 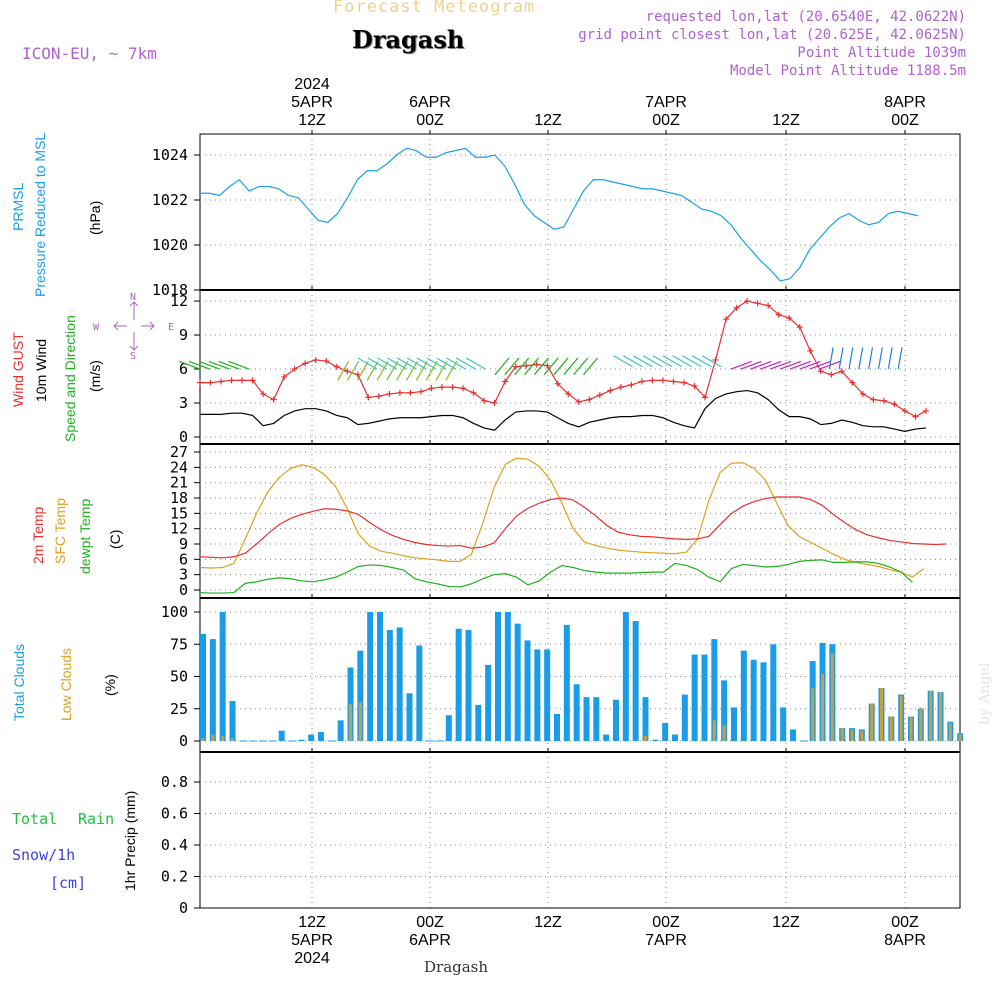 I want to click on model-altitude: Model Point Altitude 1188.5m, so click(x=847, y=71).